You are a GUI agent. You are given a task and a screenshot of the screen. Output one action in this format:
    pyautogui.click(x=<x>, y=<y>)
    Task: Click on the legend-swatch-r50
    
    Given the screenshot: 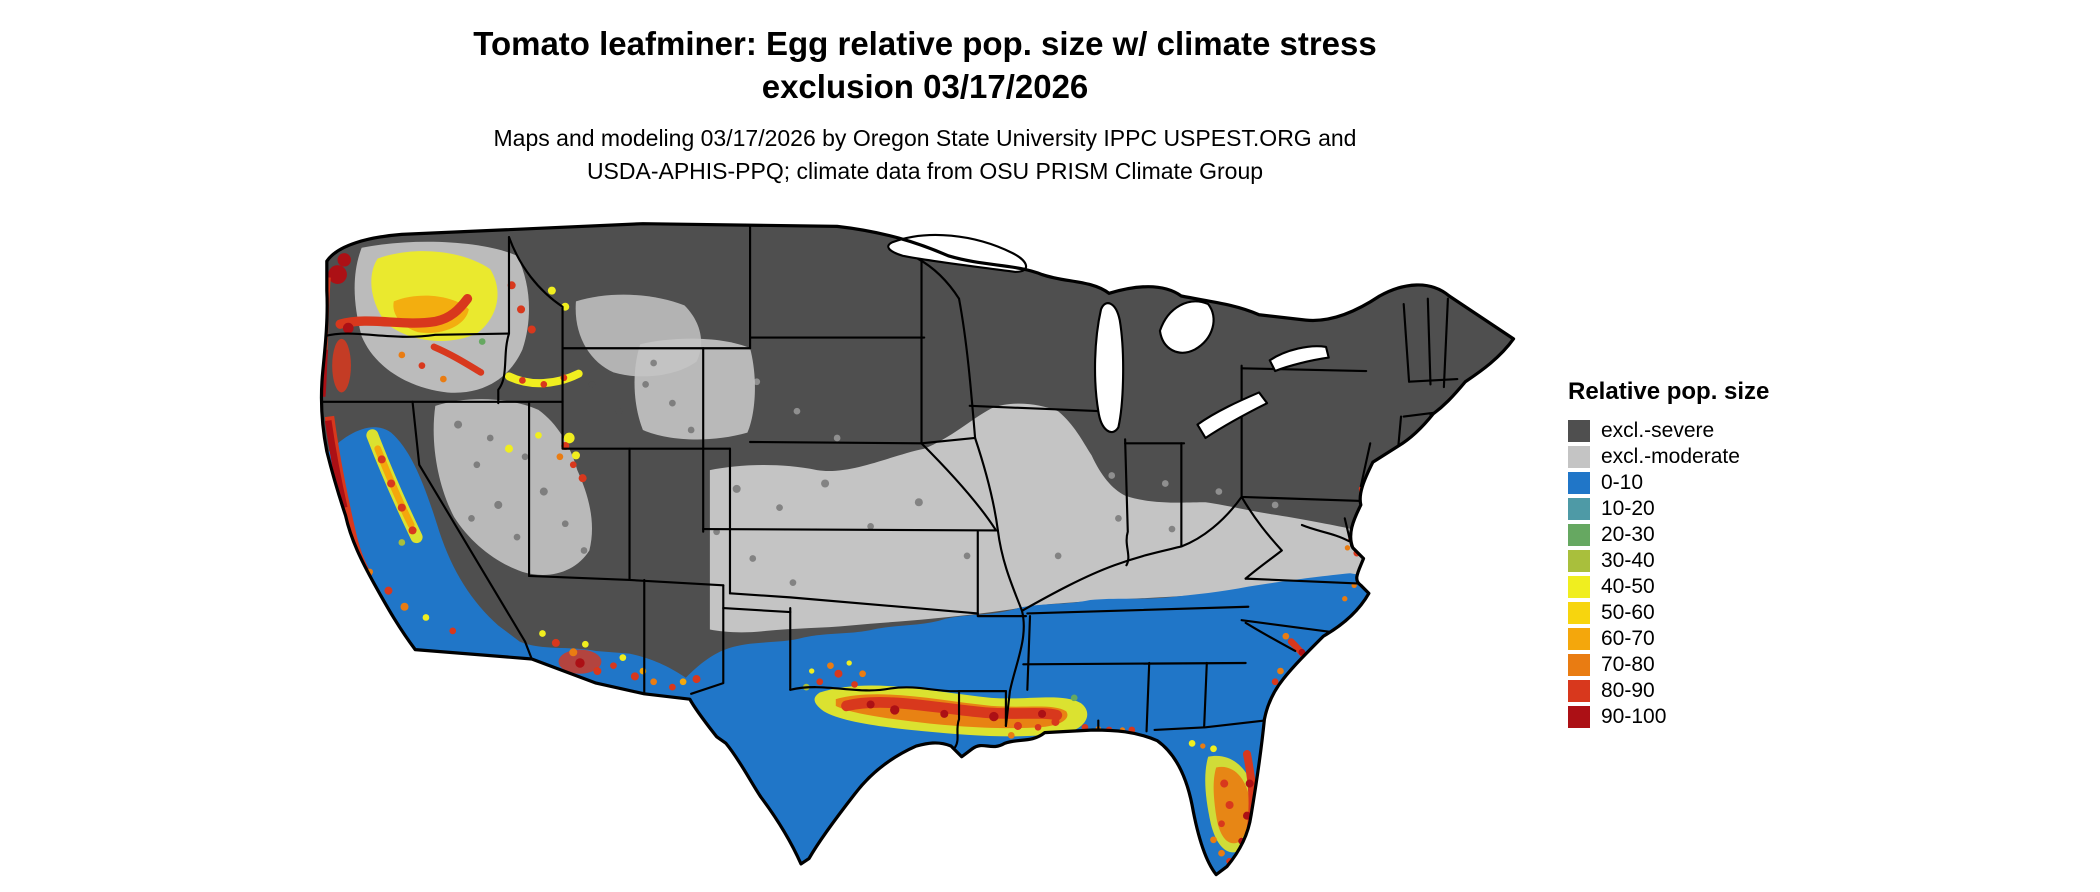 What is the action you would take?
    pyautogui.click(x=1579, y=612)
    